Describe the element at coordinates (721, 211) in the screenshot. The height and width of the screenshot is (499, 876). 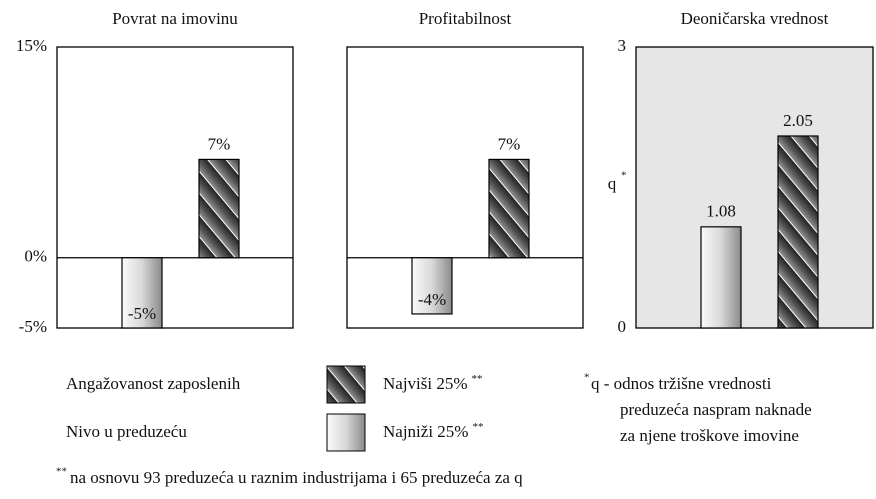
I see `data-label: 1.08` at that location.